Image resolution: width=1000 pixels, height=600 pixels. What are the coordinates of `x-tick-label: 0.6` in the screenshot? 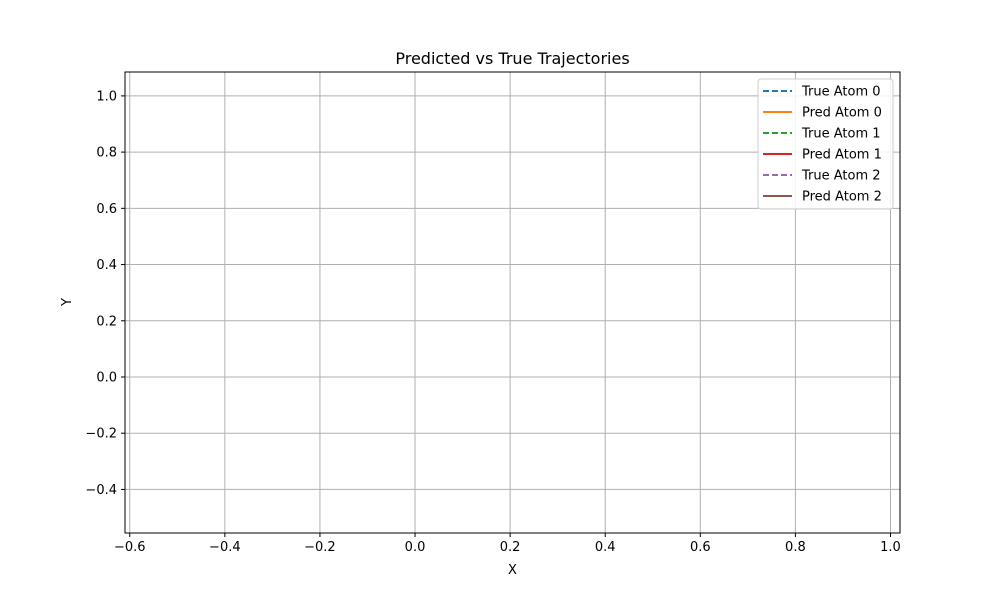 It's located at (700, 547).